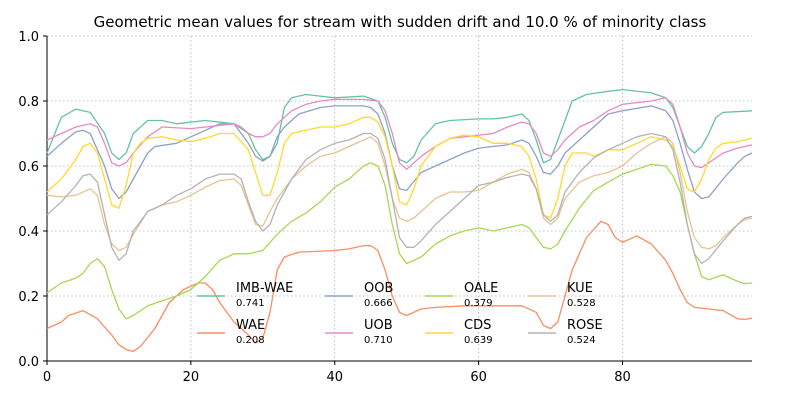  I want to click on legend-value-oale: 0.379, so click(478, 303).